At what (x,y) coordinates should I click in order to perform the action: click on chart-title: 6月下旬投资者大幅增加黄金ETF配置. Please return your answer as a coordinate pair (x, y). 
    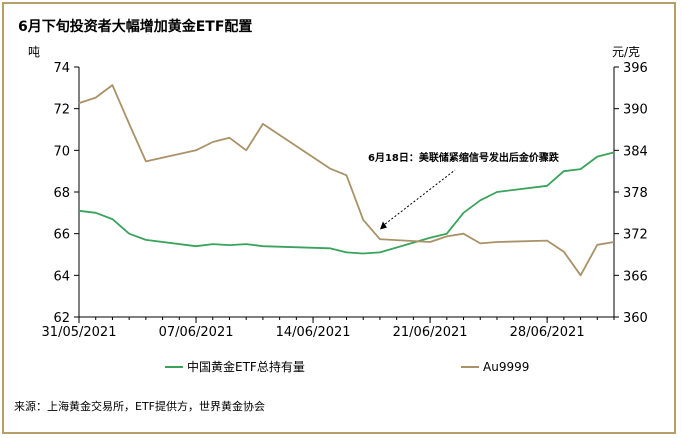
    Looking at the image, I should click on (135, 27).